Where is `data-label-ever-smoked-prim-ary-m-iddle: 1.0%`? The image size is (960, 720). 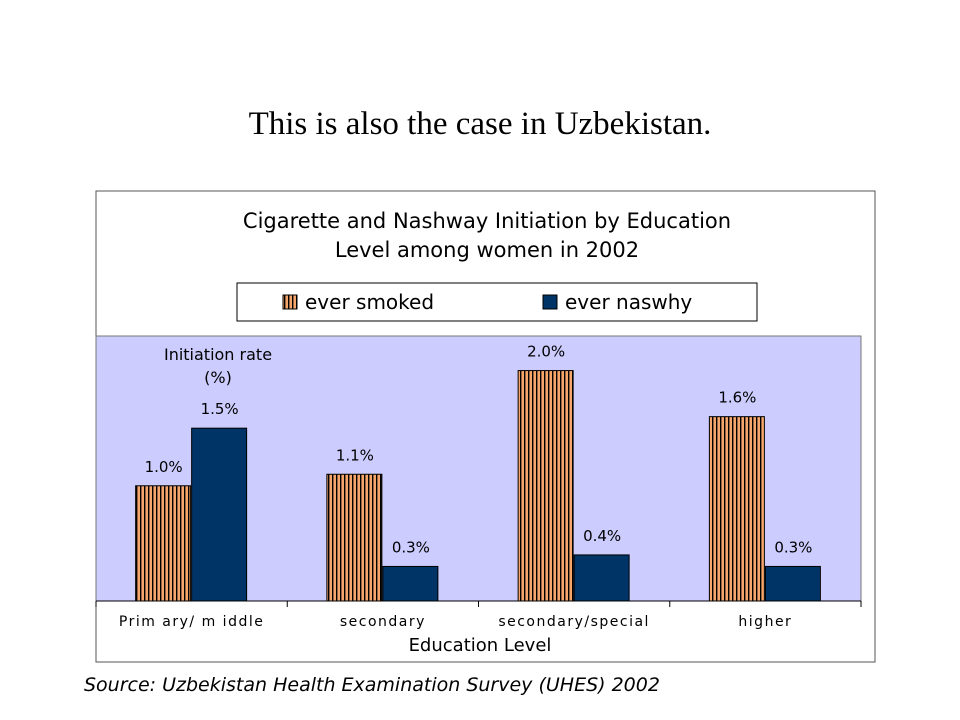 data-label-ever-smoked-prim-ary-m-iddle: 1.0% is located at coordinates (164, 467).